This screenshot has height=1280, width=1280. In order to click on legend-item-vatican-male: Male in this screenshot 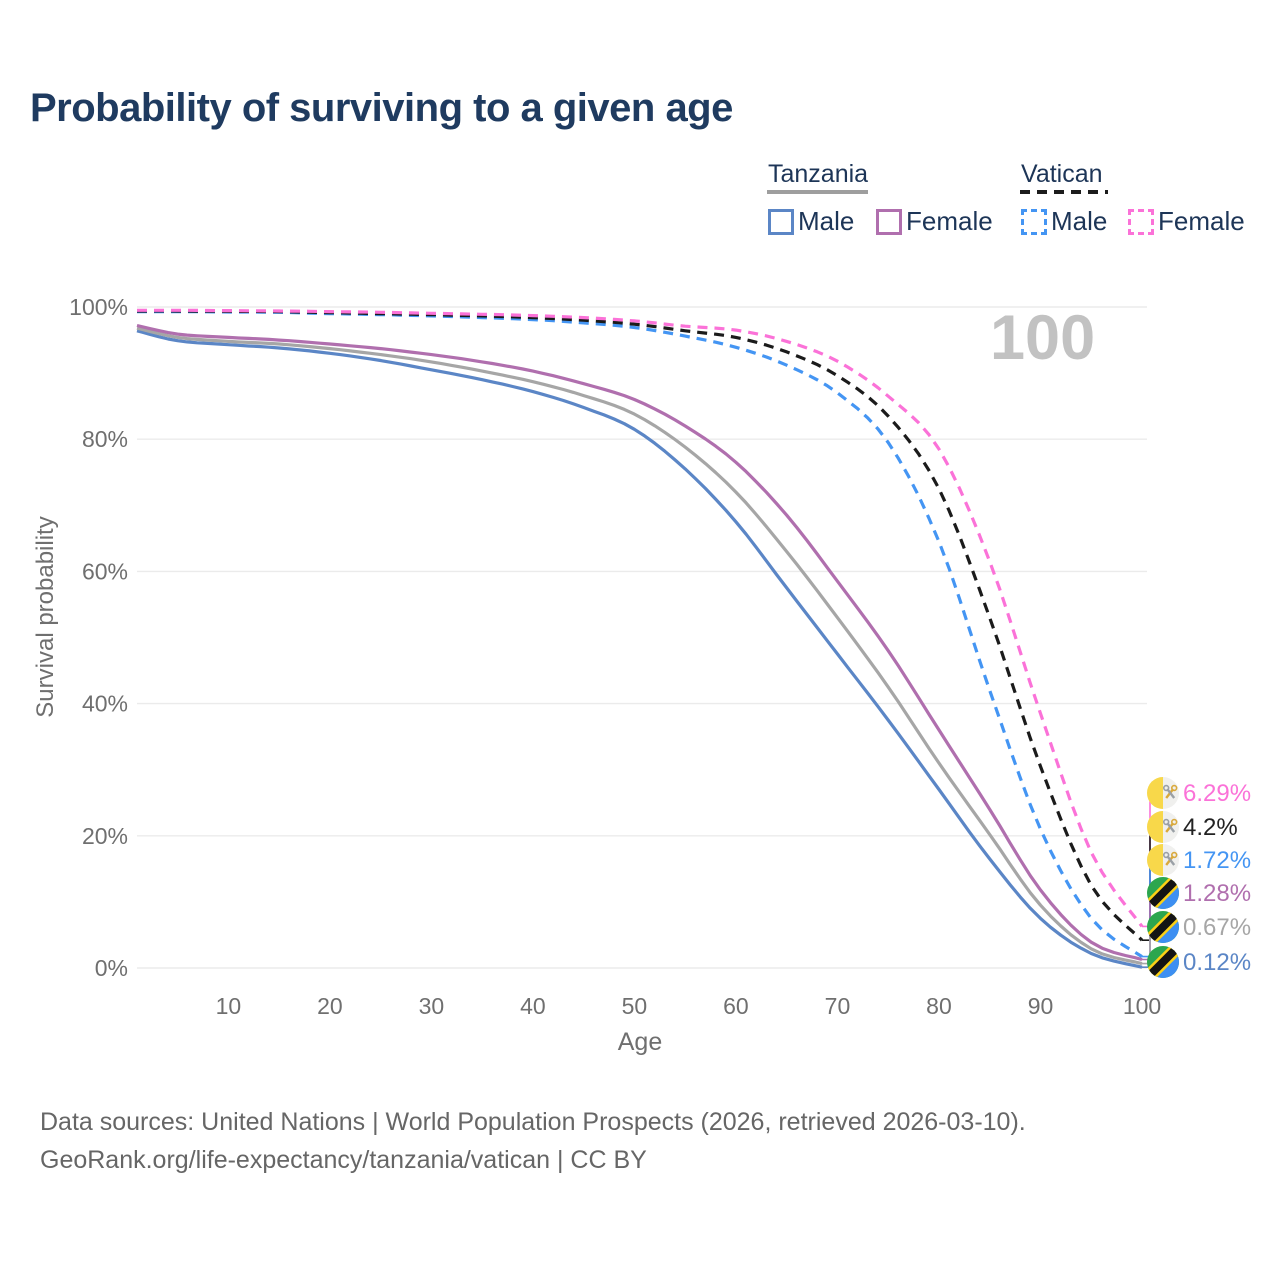, I will do `click(1064, 221)`.